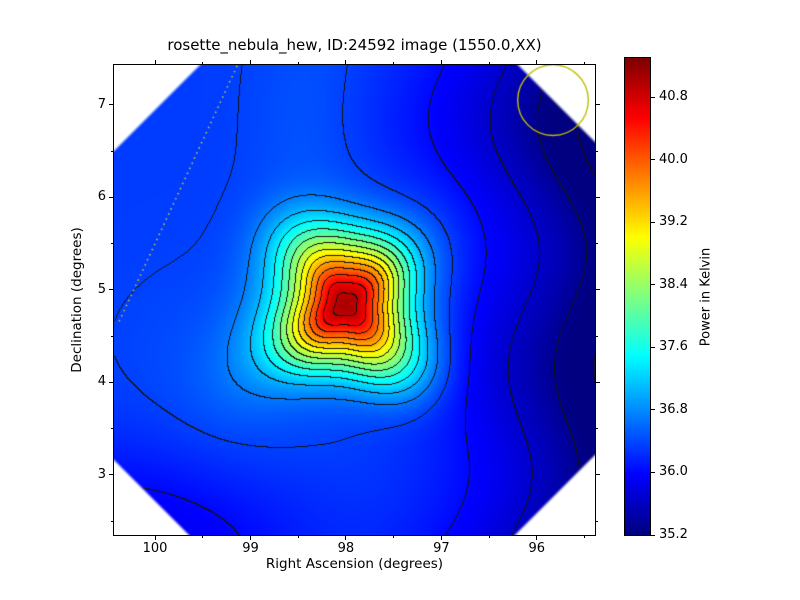 The height and width of the screenshot is (600, 800). I want to click on colorbar-canvas, so click(637, 296).